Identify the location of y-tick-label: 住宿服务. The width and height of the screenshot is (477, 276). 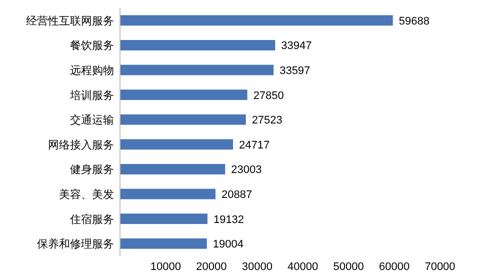
(92, 219).